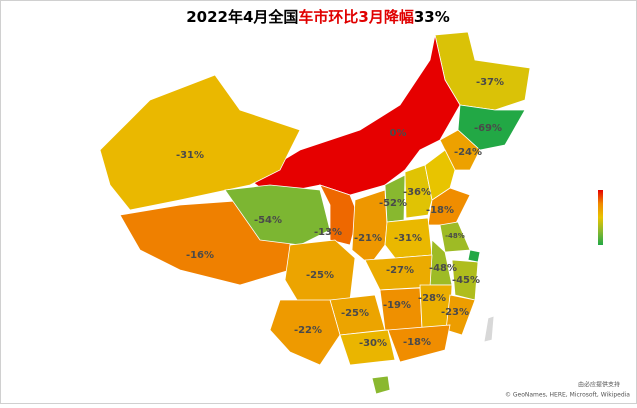 Image resolution: width=637 pixels, height=408 pixels. I want to click on region-label: -54%, so click(268, 220).